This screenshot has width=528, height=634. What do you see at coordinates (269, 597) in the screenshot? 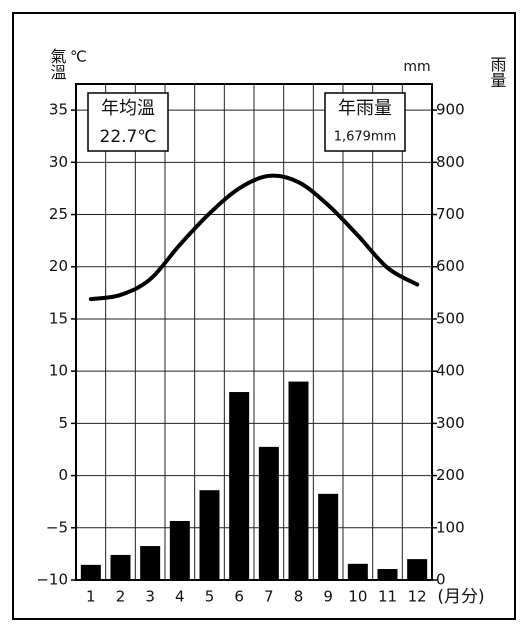
I see `x-tick-label: 7` at bounding box center [269, 597].